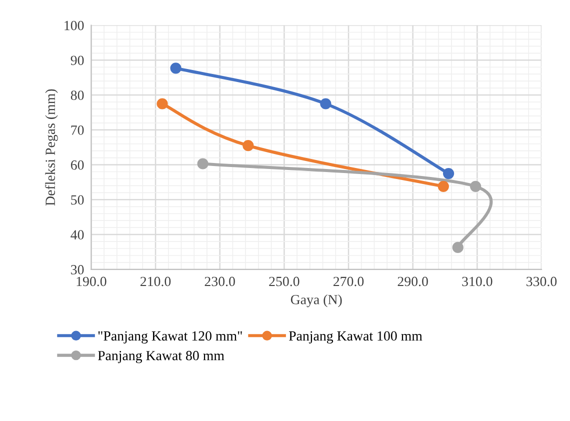 Image resolution: width=570 pixels, height=421 pixels. I want to click on x-tick-label: 270.0, so click(349, 281).